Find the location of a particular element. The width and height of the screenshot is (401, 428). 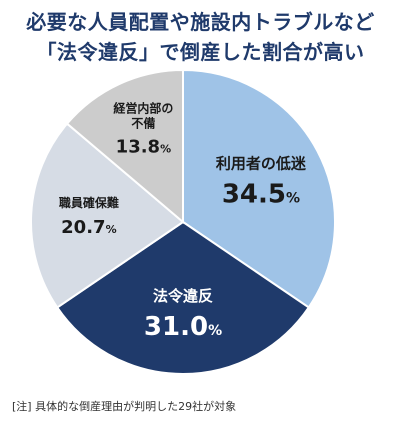

slice-label-2: 法令違反 is located at coordinates (183, 296).